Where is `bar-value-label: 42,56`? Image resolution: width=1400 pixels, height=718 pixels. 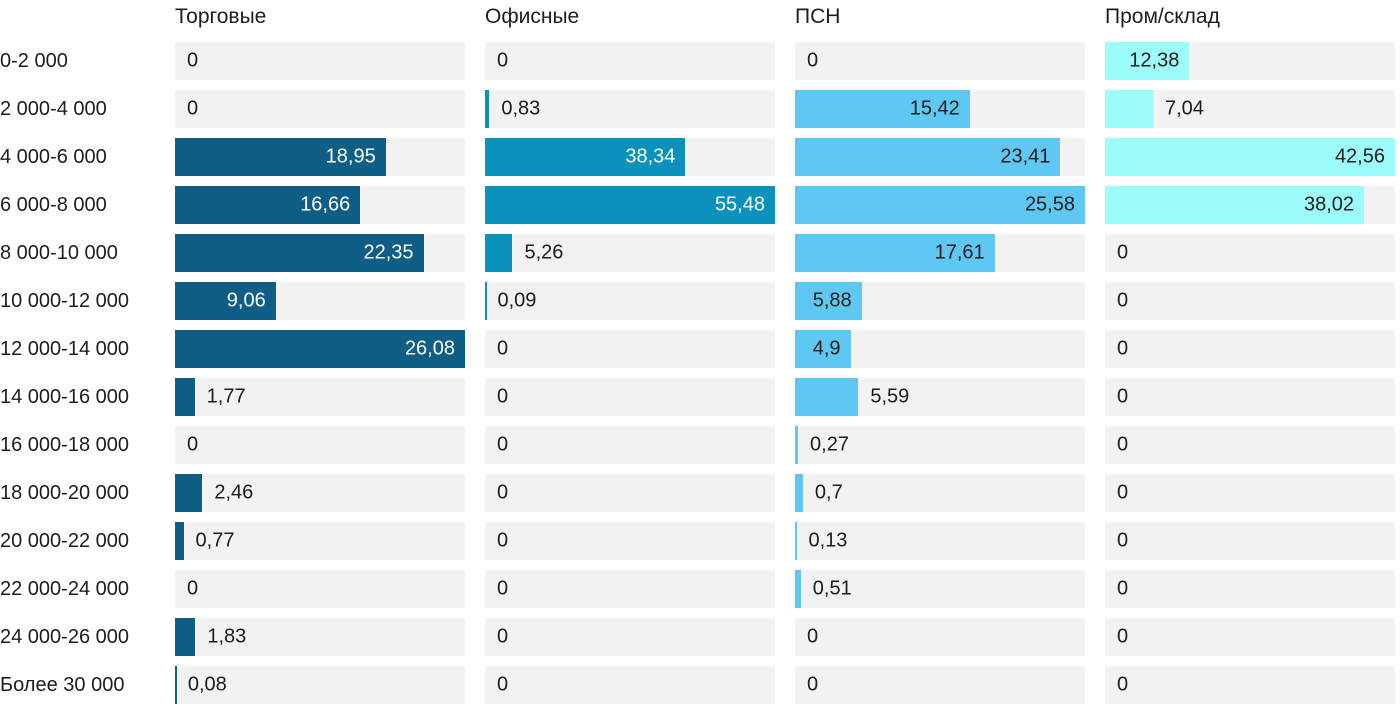
bar-value-label: 42,56 is located at coordinates (1359, 156).